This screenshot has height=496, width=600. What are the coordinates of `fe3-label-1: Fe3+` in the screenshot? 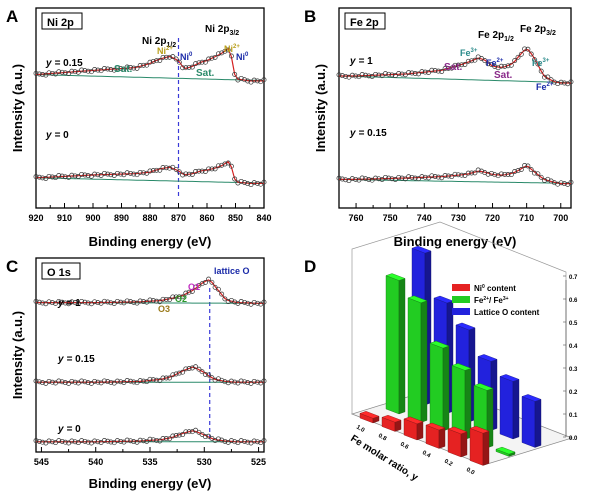 It's located at (469, 53).